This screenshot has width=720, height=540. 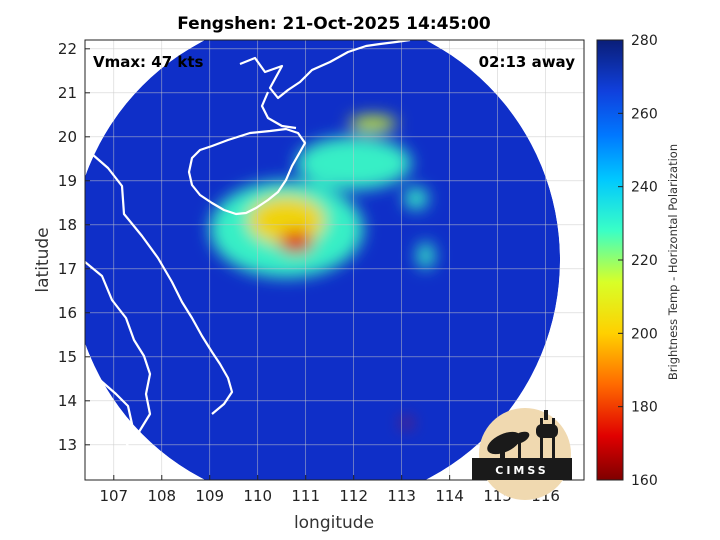 I want to click on vmax-label: Vmax: 47 kts, so click(x=148, y=62).